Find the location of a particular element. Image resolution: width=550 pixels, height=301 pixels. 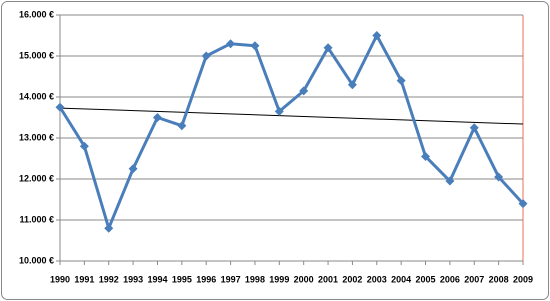

x-tick-label: 1998 is located at coordinates (255, 279).